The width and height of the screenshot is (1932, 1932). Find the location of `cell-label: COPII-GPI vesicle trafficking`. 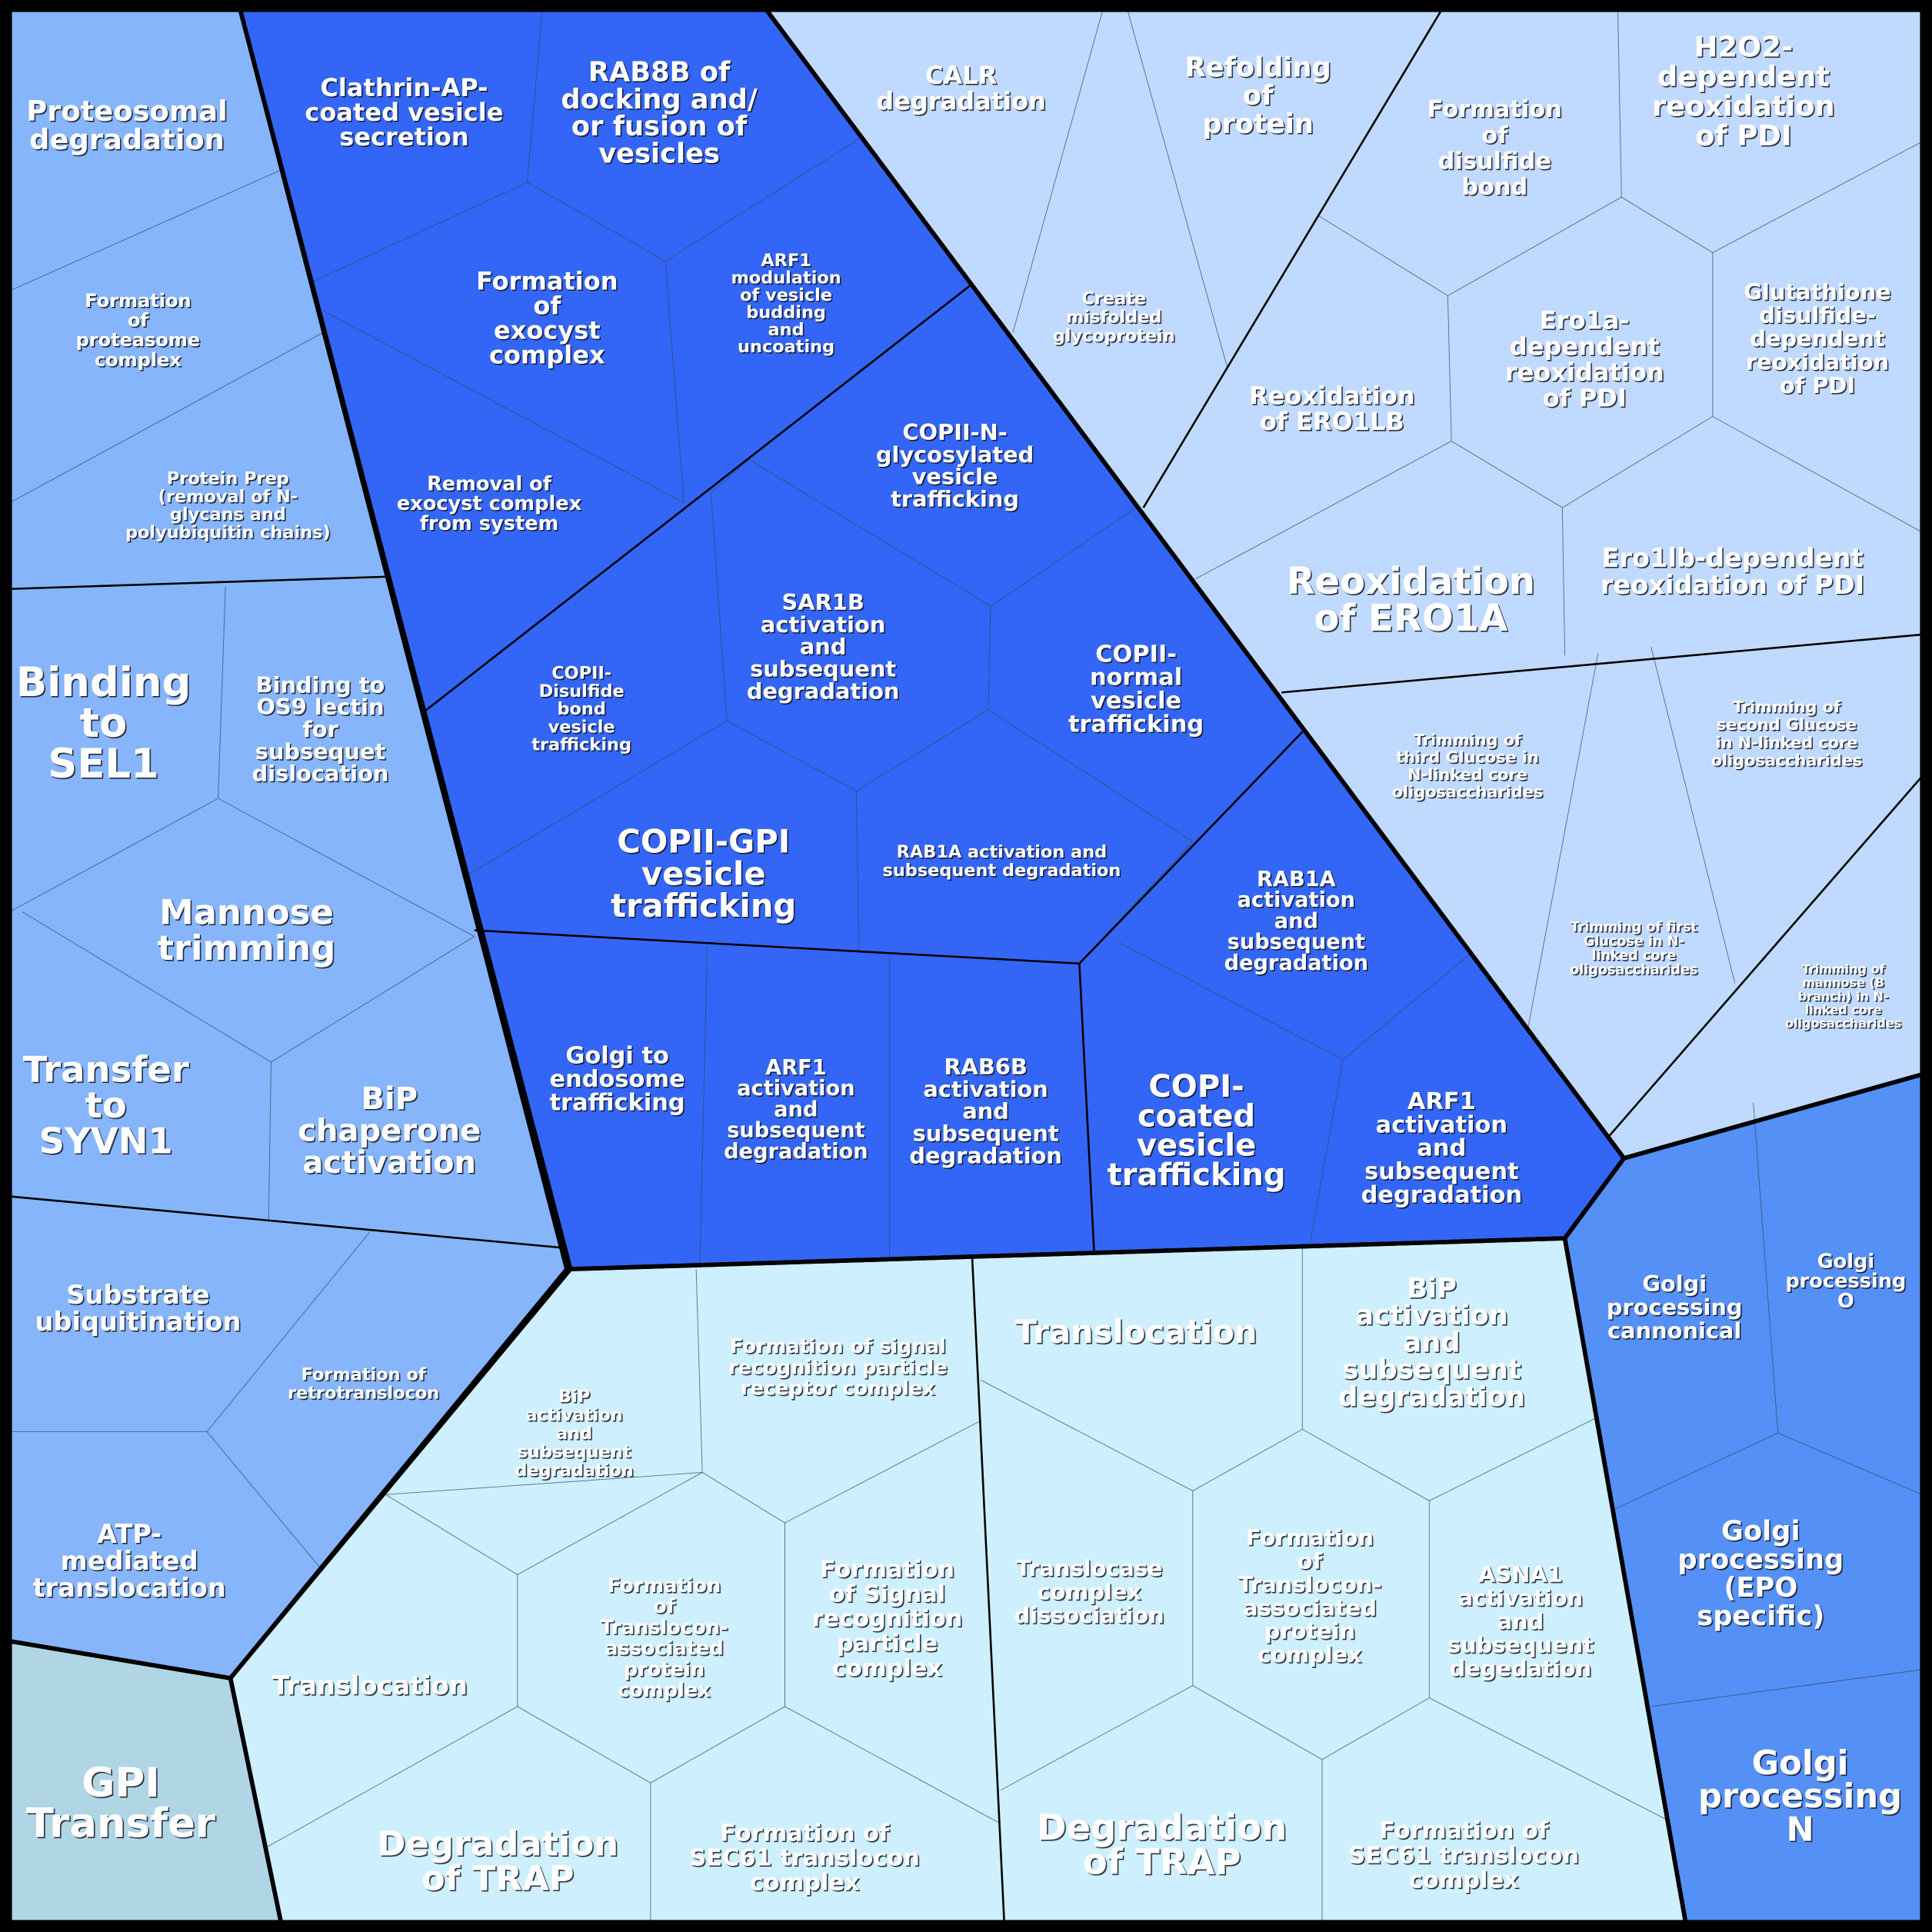

cell-label: COPII-GPI vesicle trafficking is located at coordinates (703, 873).